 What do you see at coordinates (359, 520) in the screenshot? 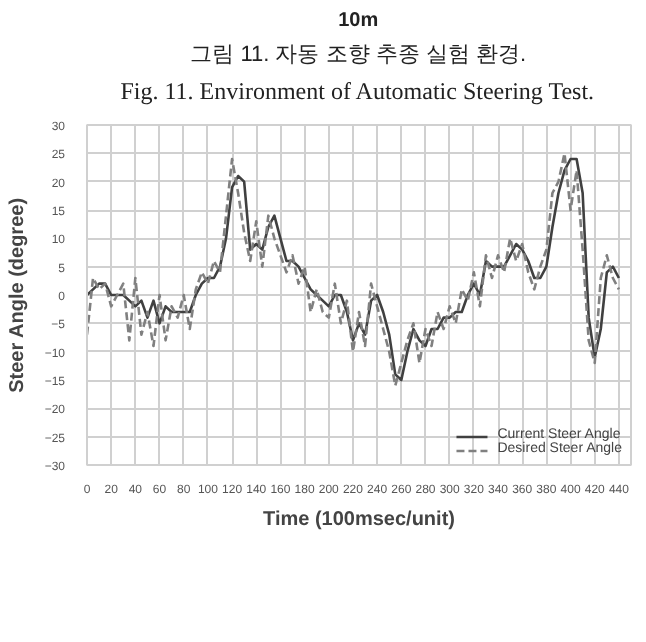
I see `x-axis-title: Time (100msec/unit)` at bounding box center [359, 520].